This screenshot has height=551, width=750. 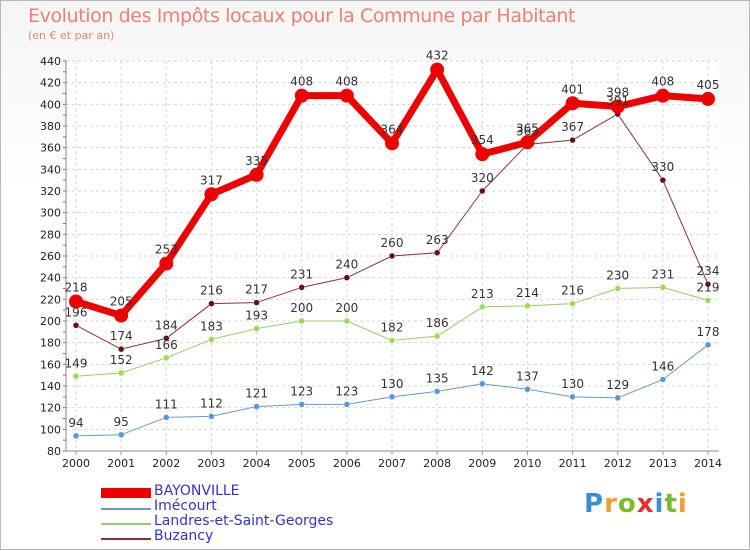 I want to click on data-label: 231, so click(x=662, y=274).